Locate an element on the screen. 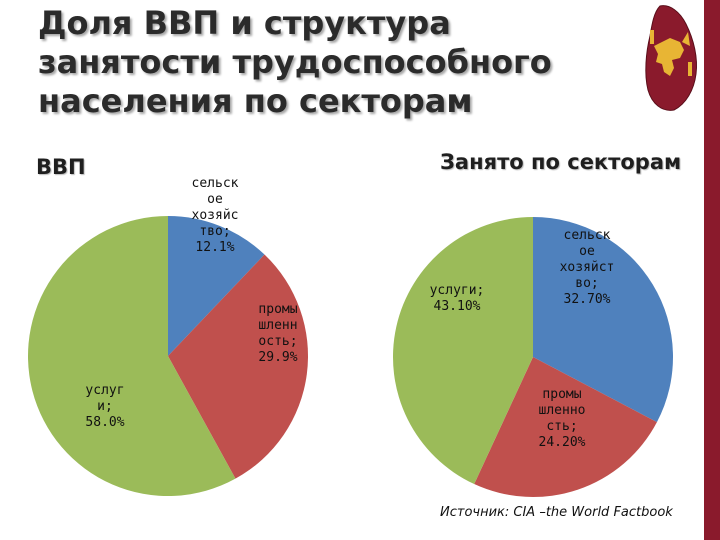 The height and width of the screenshot is (540, 720). chart-title-gdp: ВВП is located at coordinates (61, 167).